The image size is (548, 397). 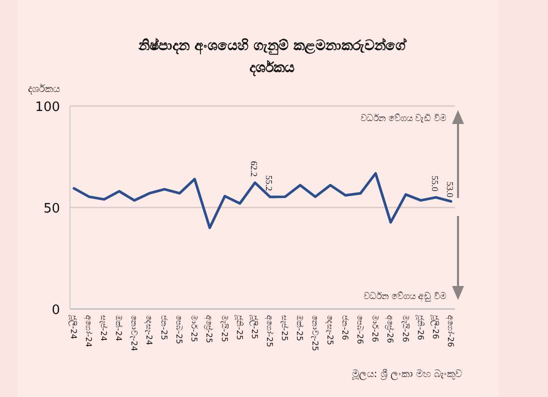 What do you see at coordinates (403, 118) in the screenshot?
I see `annotation: වර්ධන වේගය වැඩි වීම` at bounding box center [403, 118].